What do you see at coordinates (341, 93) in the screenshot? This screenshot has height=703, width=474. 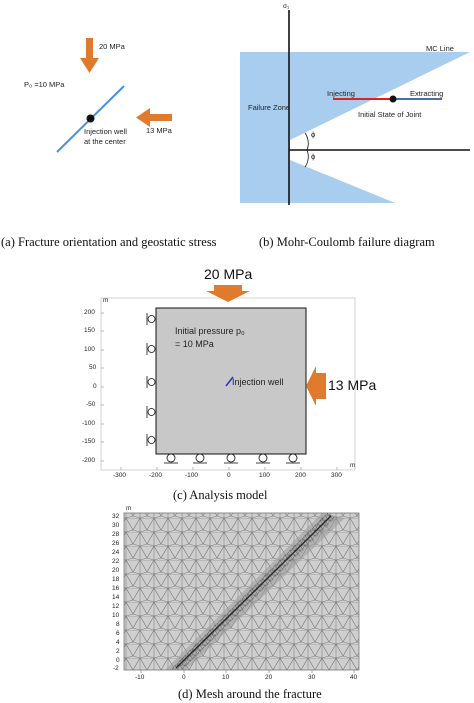 I see `panel-b-injecting-label: Injecting` at bounding box center [341, 93].